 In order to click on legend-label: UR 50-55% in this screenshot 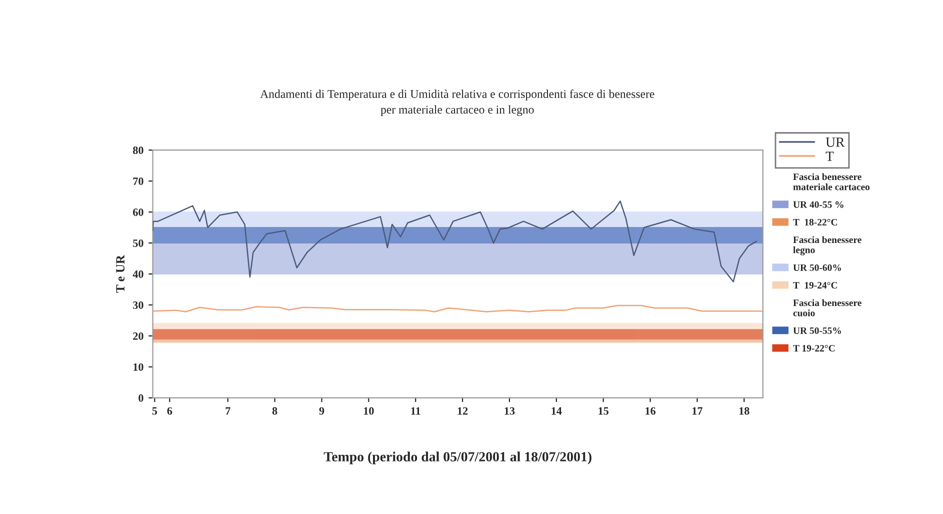, I will do `click(817, 330)`.